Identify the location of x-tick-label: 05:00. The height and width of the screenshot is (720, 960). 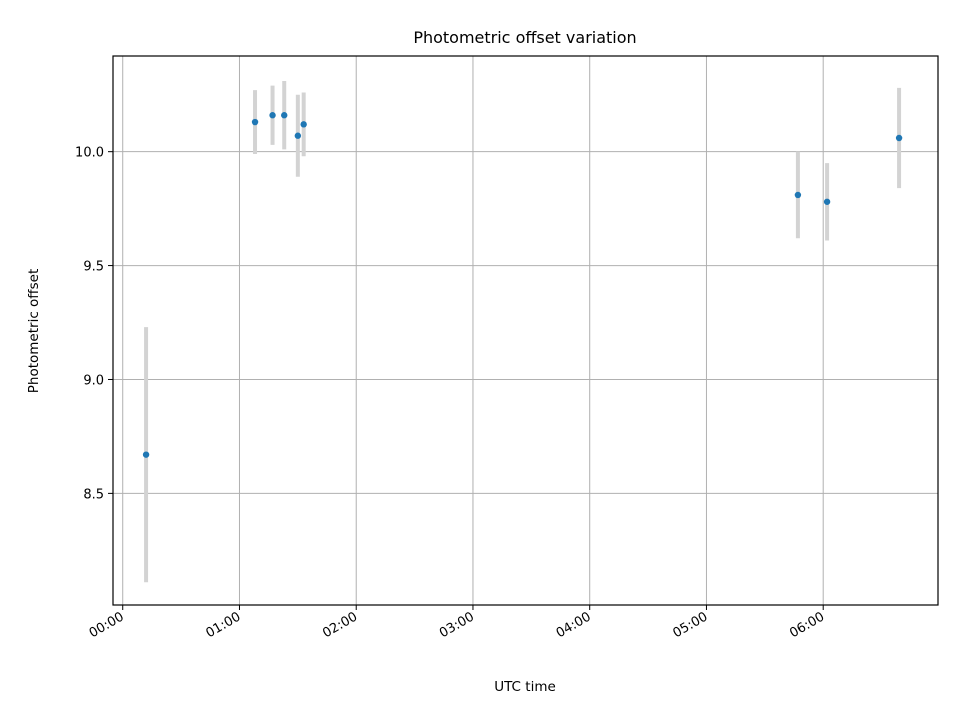
(691, 625).